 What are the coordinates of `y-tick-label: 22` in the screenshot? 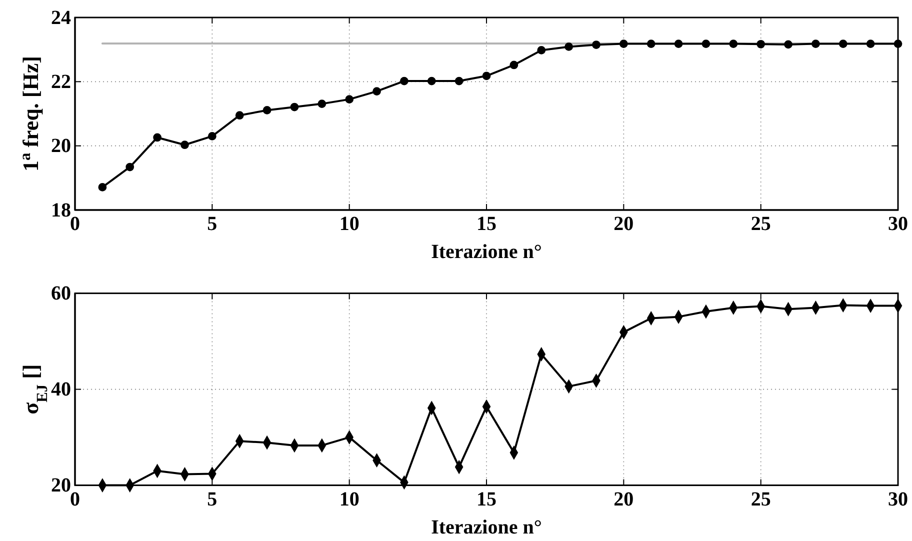 It's located at (61, 82).